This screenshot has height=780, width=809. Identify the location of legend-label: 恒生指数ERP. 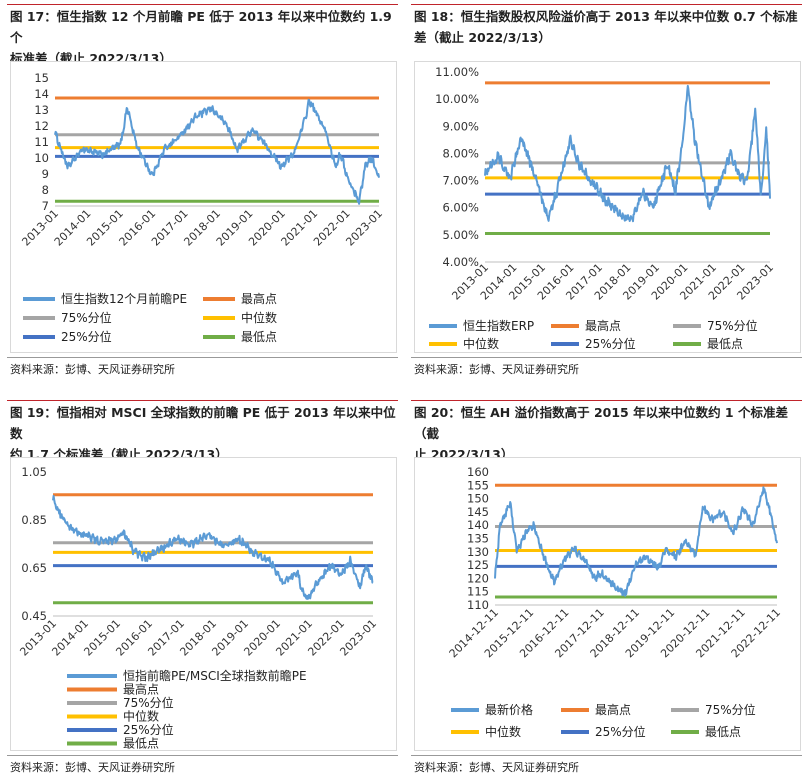
(498, 325).